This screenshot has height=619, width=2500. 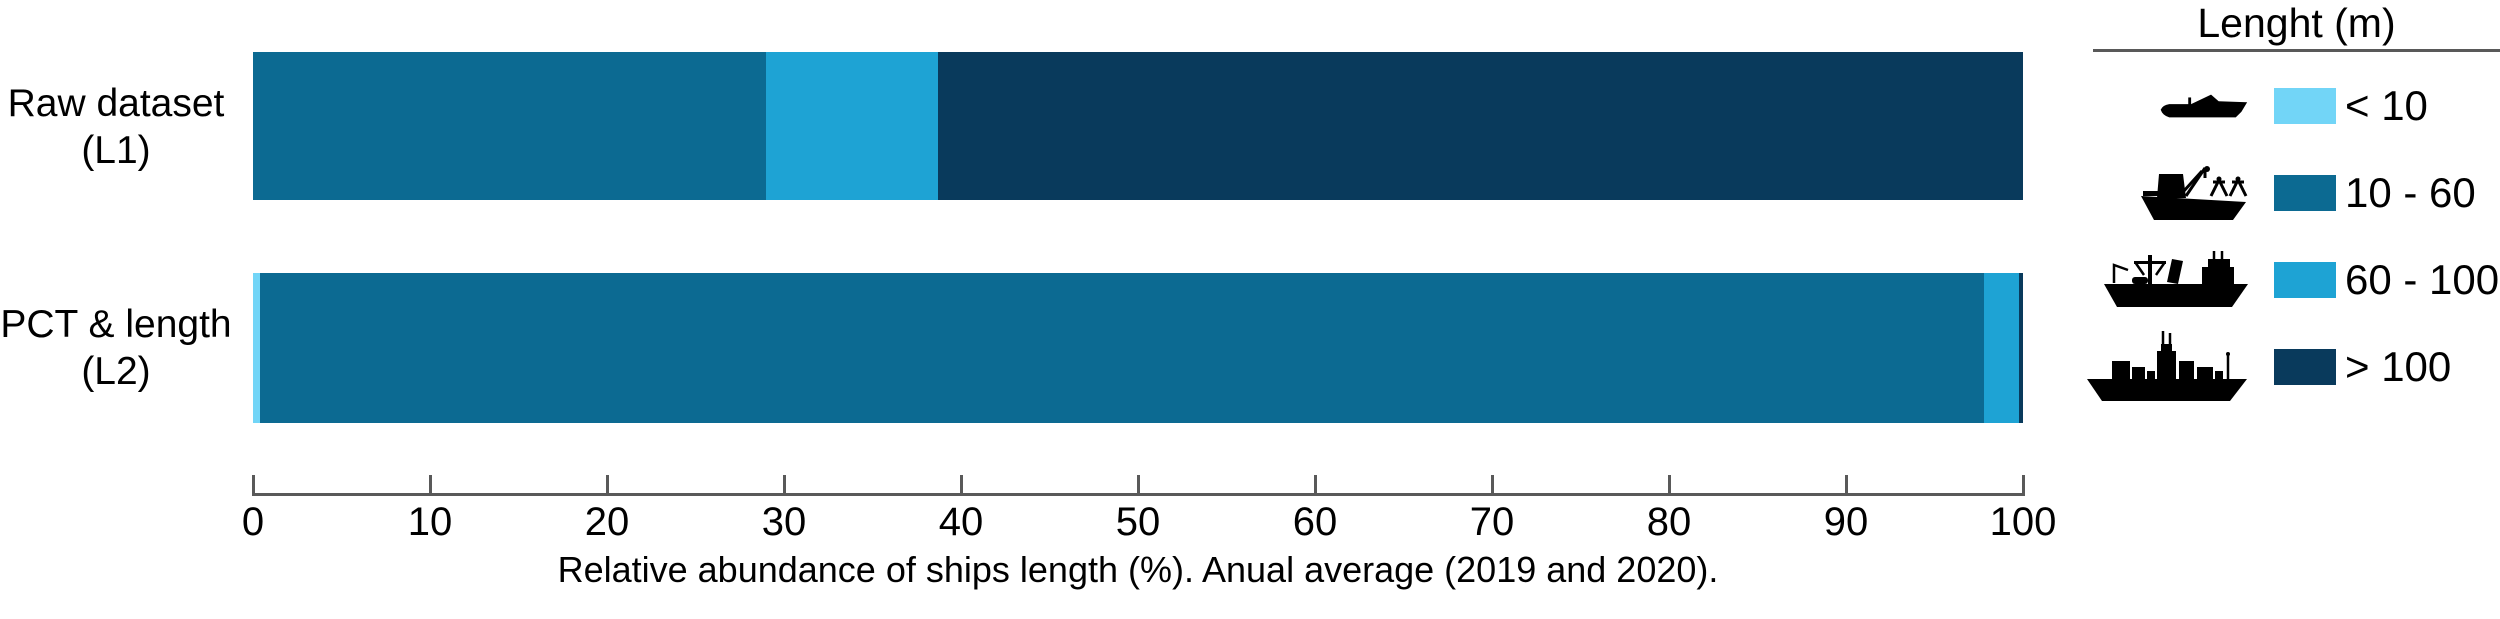 I want to click on x-tick-label: 80, so click(x=1669, y=522).